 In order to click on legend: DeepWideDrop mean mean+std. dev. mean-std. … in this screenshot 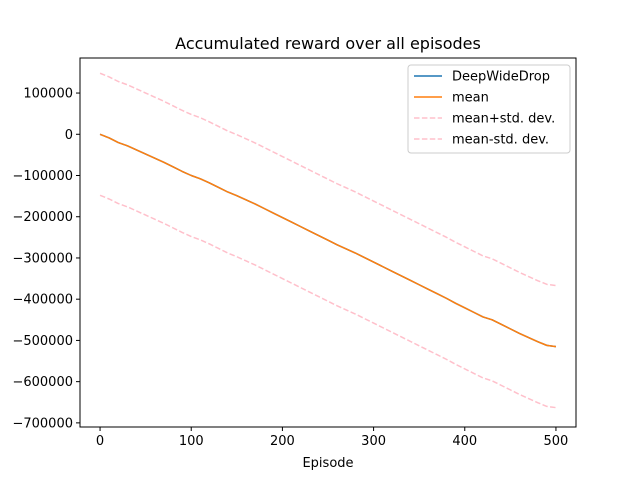, I will do `click(489, 109)`.